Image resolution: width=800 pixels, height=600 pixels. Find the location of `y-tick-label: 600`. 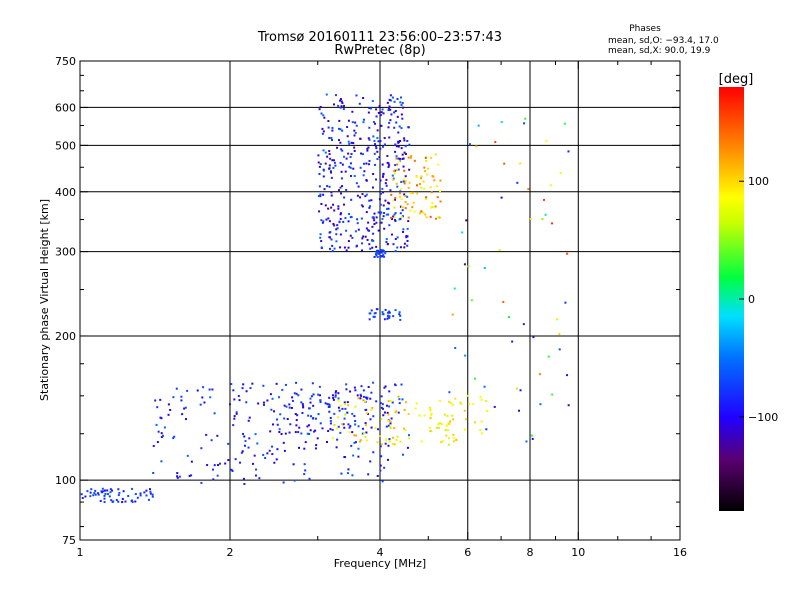

y-tick-label: 600 is located at coordinates (65, 107).